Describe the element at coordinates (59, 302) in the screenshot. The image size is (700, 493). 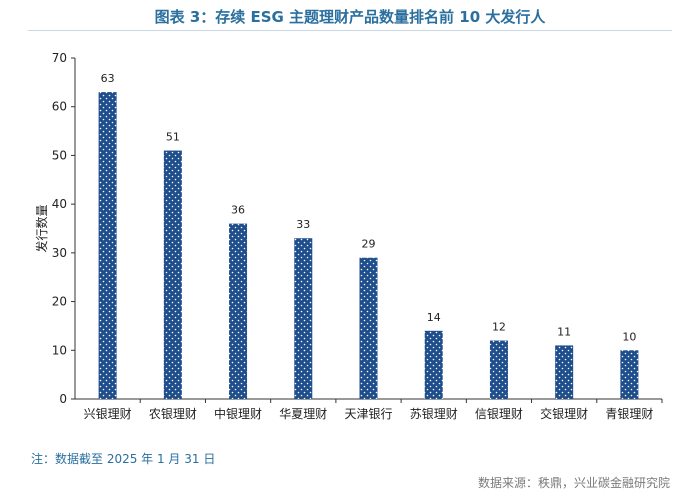
I see `y-tick-label: 20` at that location.